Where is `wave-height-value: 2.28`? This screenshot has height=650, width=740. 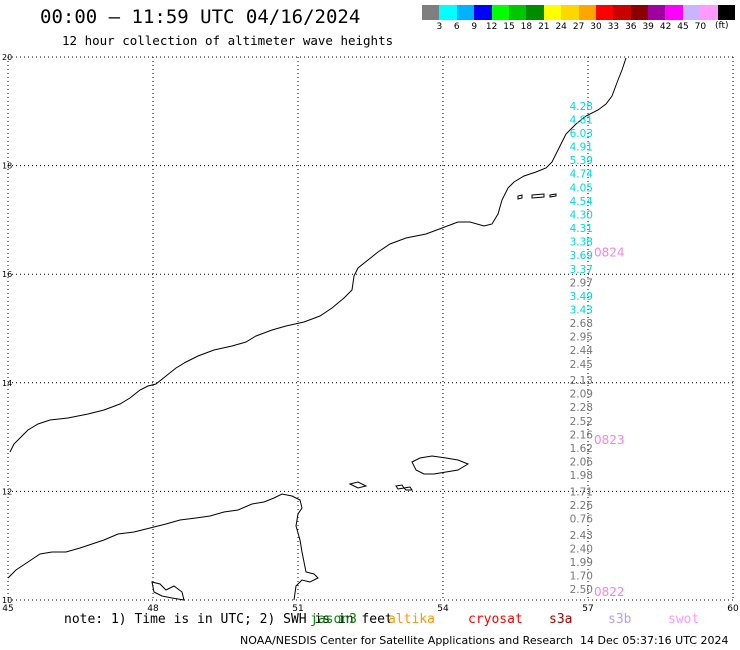 wave-height-value: 2.28 is located at coordinates (581, 408).